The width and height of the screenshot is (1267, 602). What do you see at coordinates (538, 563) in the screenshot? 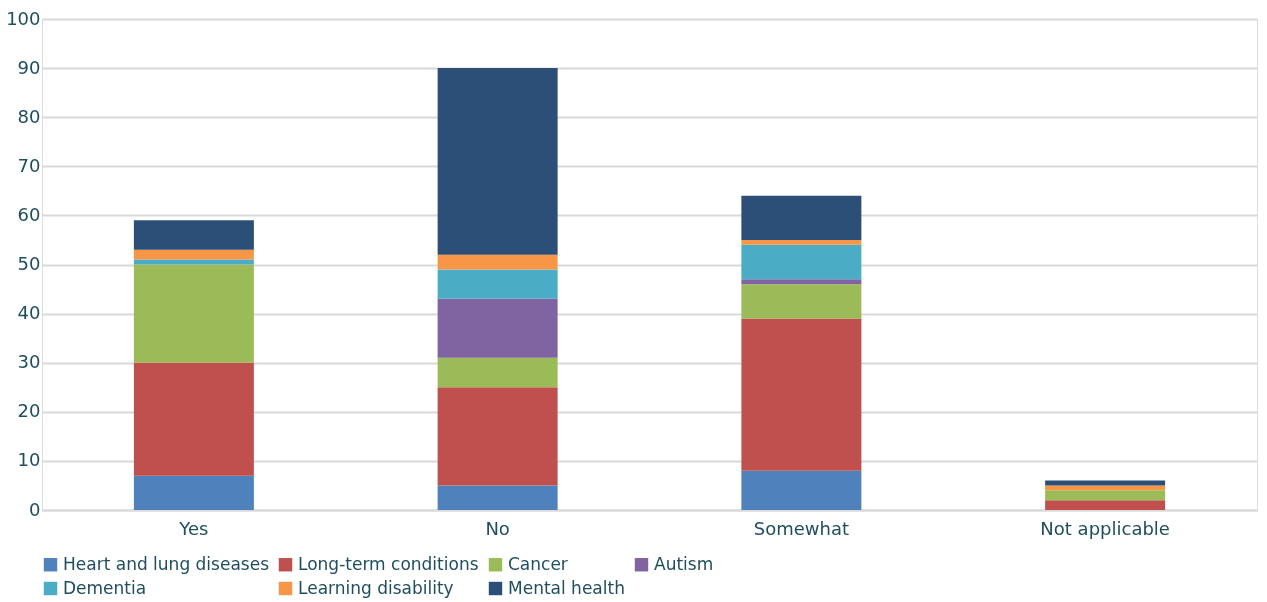
I see `legend-label: Cancer` at bounding box center [538, 563].